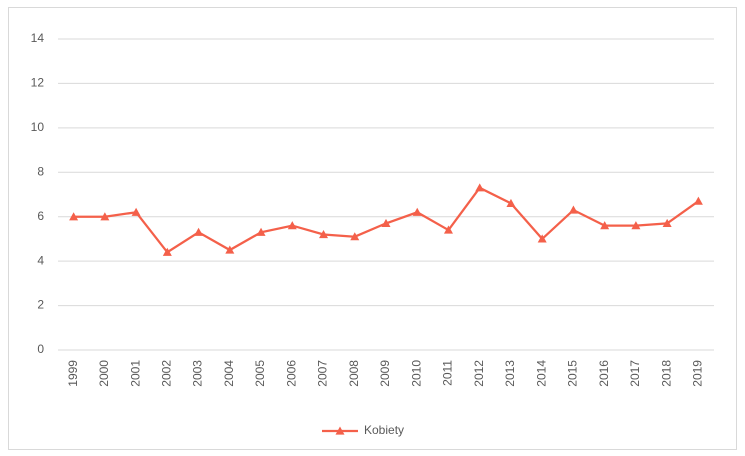  I want to click on x-tick-label: 2004, so click(229, 373).